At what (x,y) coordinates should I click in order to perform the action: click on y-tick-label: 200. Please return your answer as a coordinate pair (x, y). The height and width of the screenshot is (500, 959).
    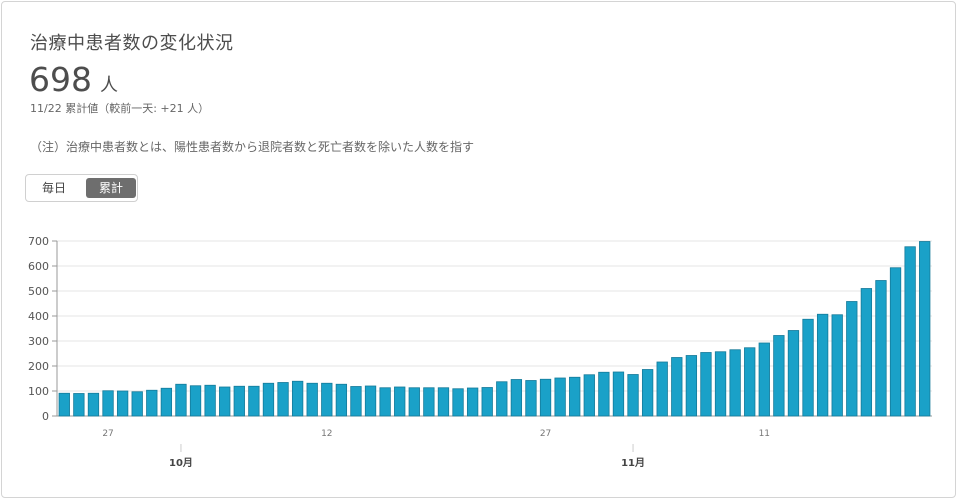
    Looking at the image, I should click on (38, 366).